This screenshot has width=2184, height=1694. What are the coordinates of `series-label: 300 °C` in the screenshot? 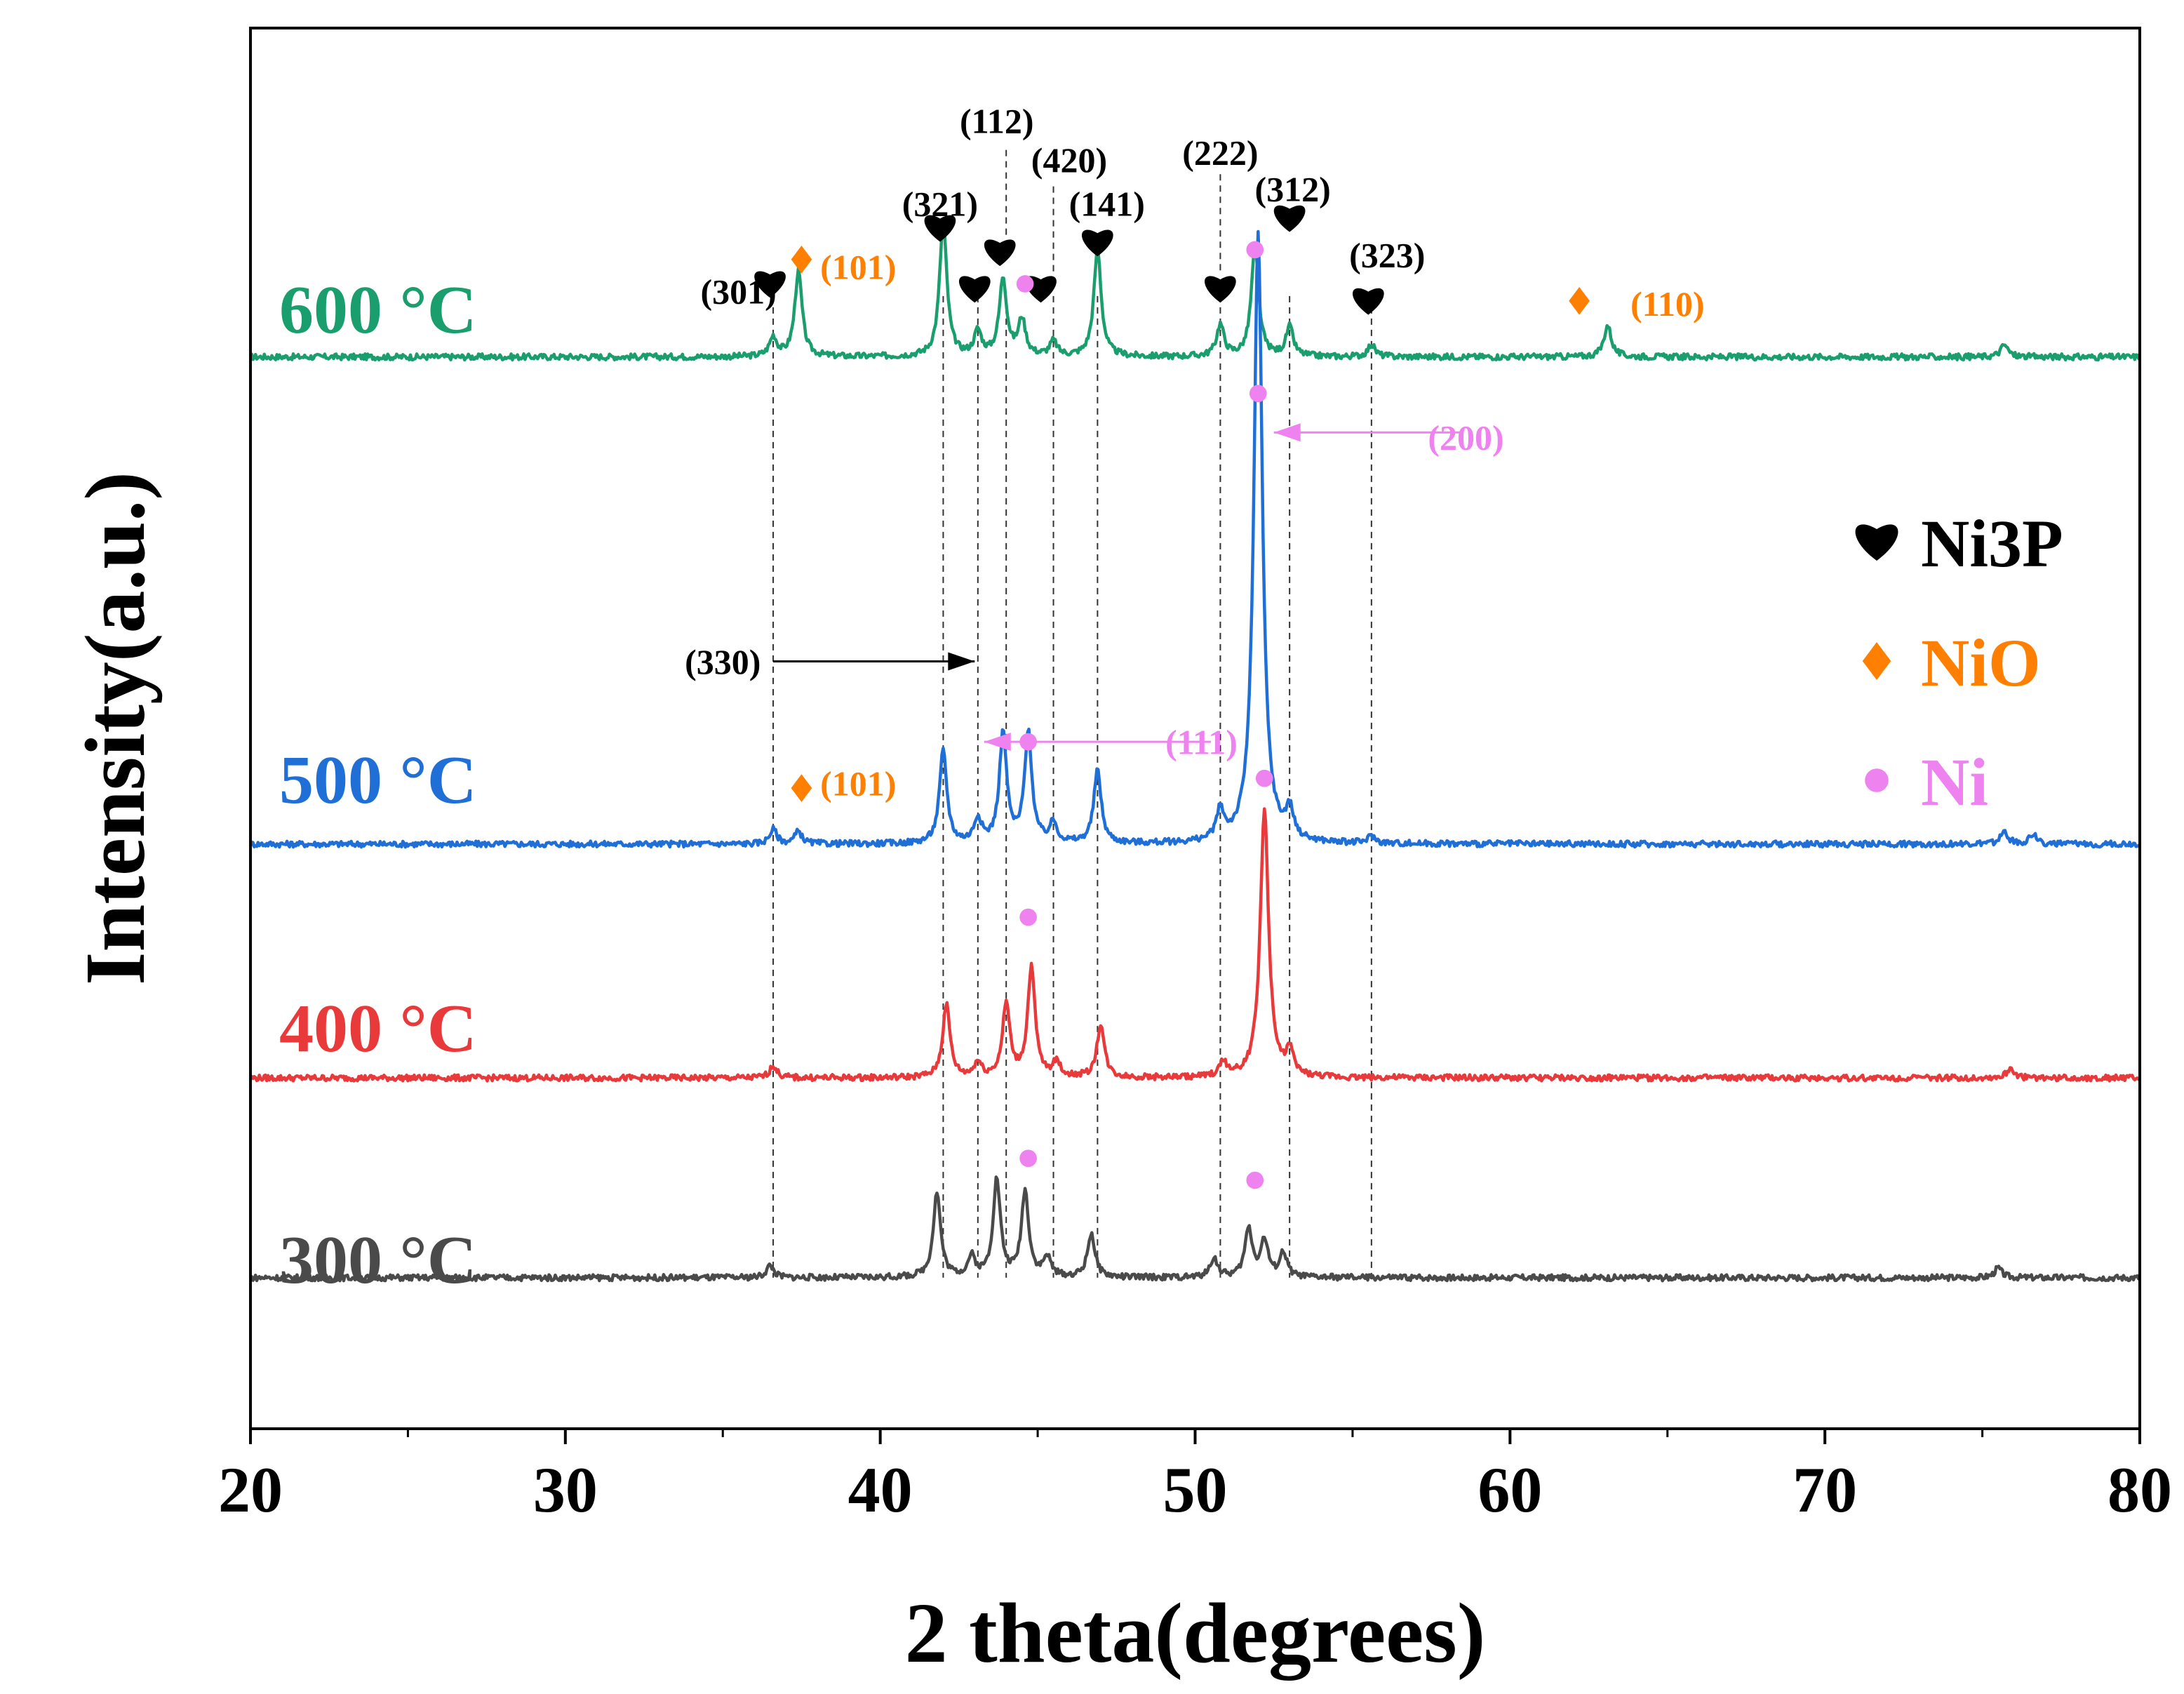 It's located at (377, 1260).